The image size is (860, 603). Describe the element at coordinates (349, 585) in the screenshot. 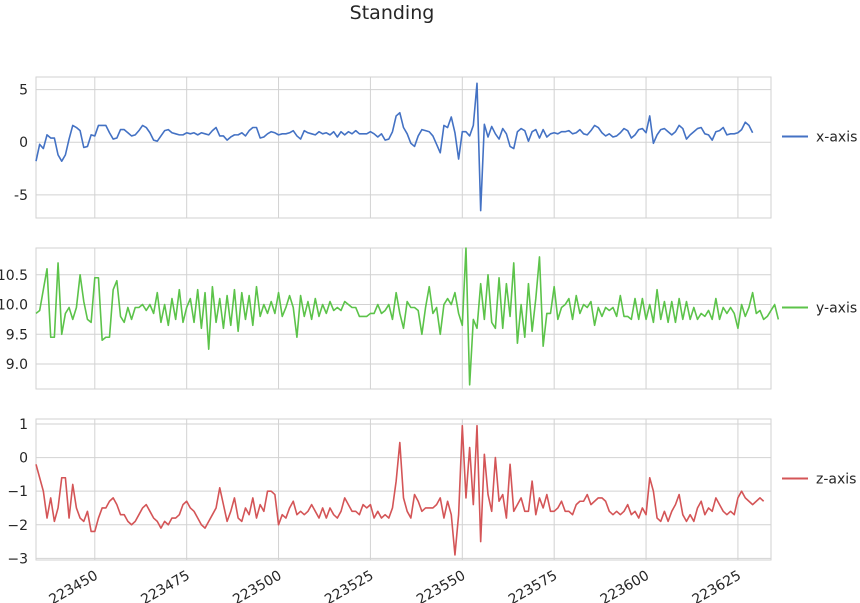

I see `x-tick-label-3: 223525` at that location.